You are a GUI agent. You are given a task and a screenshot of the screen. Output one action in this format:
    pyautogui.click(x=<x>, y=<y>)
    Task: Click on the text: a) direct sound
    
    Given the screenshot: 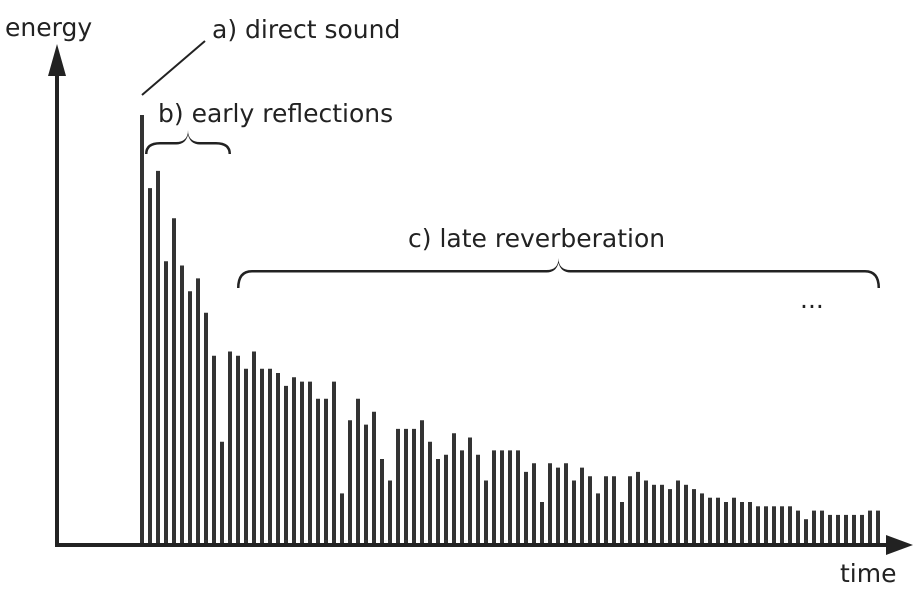 What is the action you would take?
    pyautogui.click(x=306, y=29)
    